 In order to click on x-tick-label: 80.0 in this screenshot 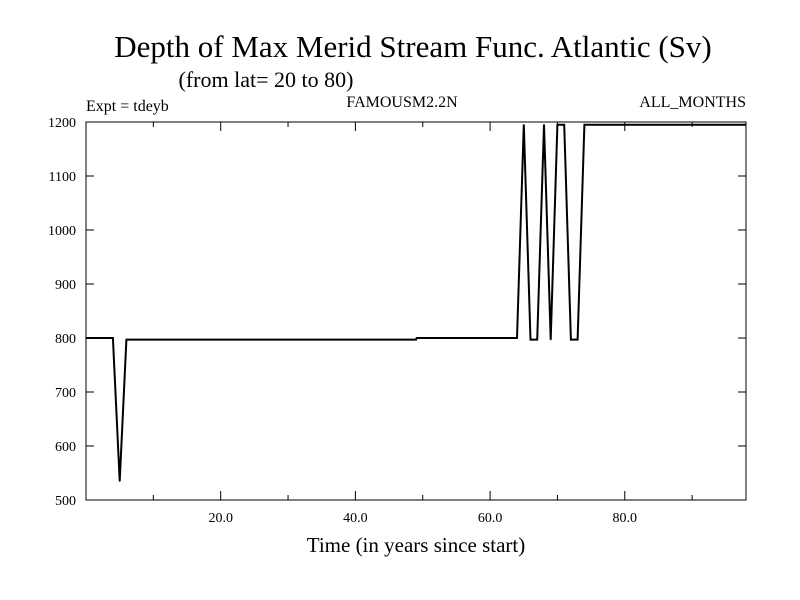, I will do `click(625, 518)`.